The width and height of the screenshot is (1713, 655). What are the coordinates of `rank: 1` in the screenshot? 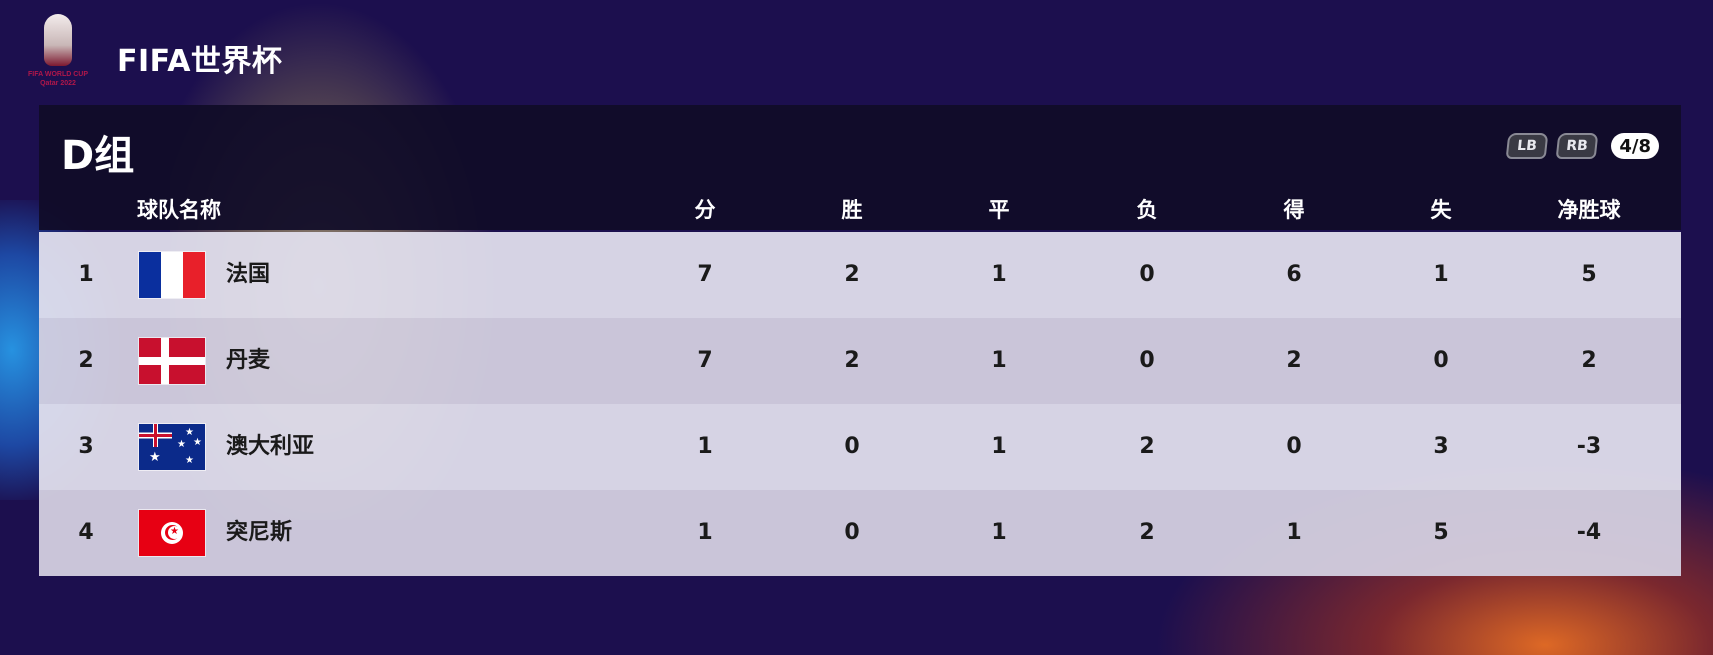 It's located at (86, 274).